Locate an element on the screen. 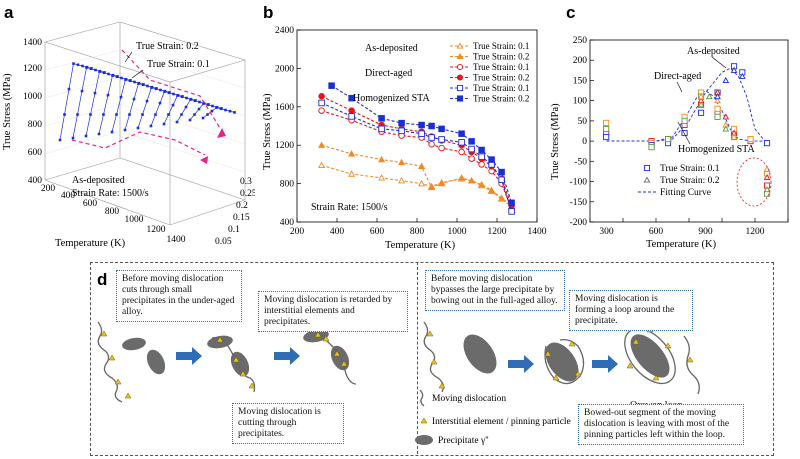 This screenshot has height=459, width=800. legend-dislocation-label: Moving dislocation is located at coordinates (469, 399).